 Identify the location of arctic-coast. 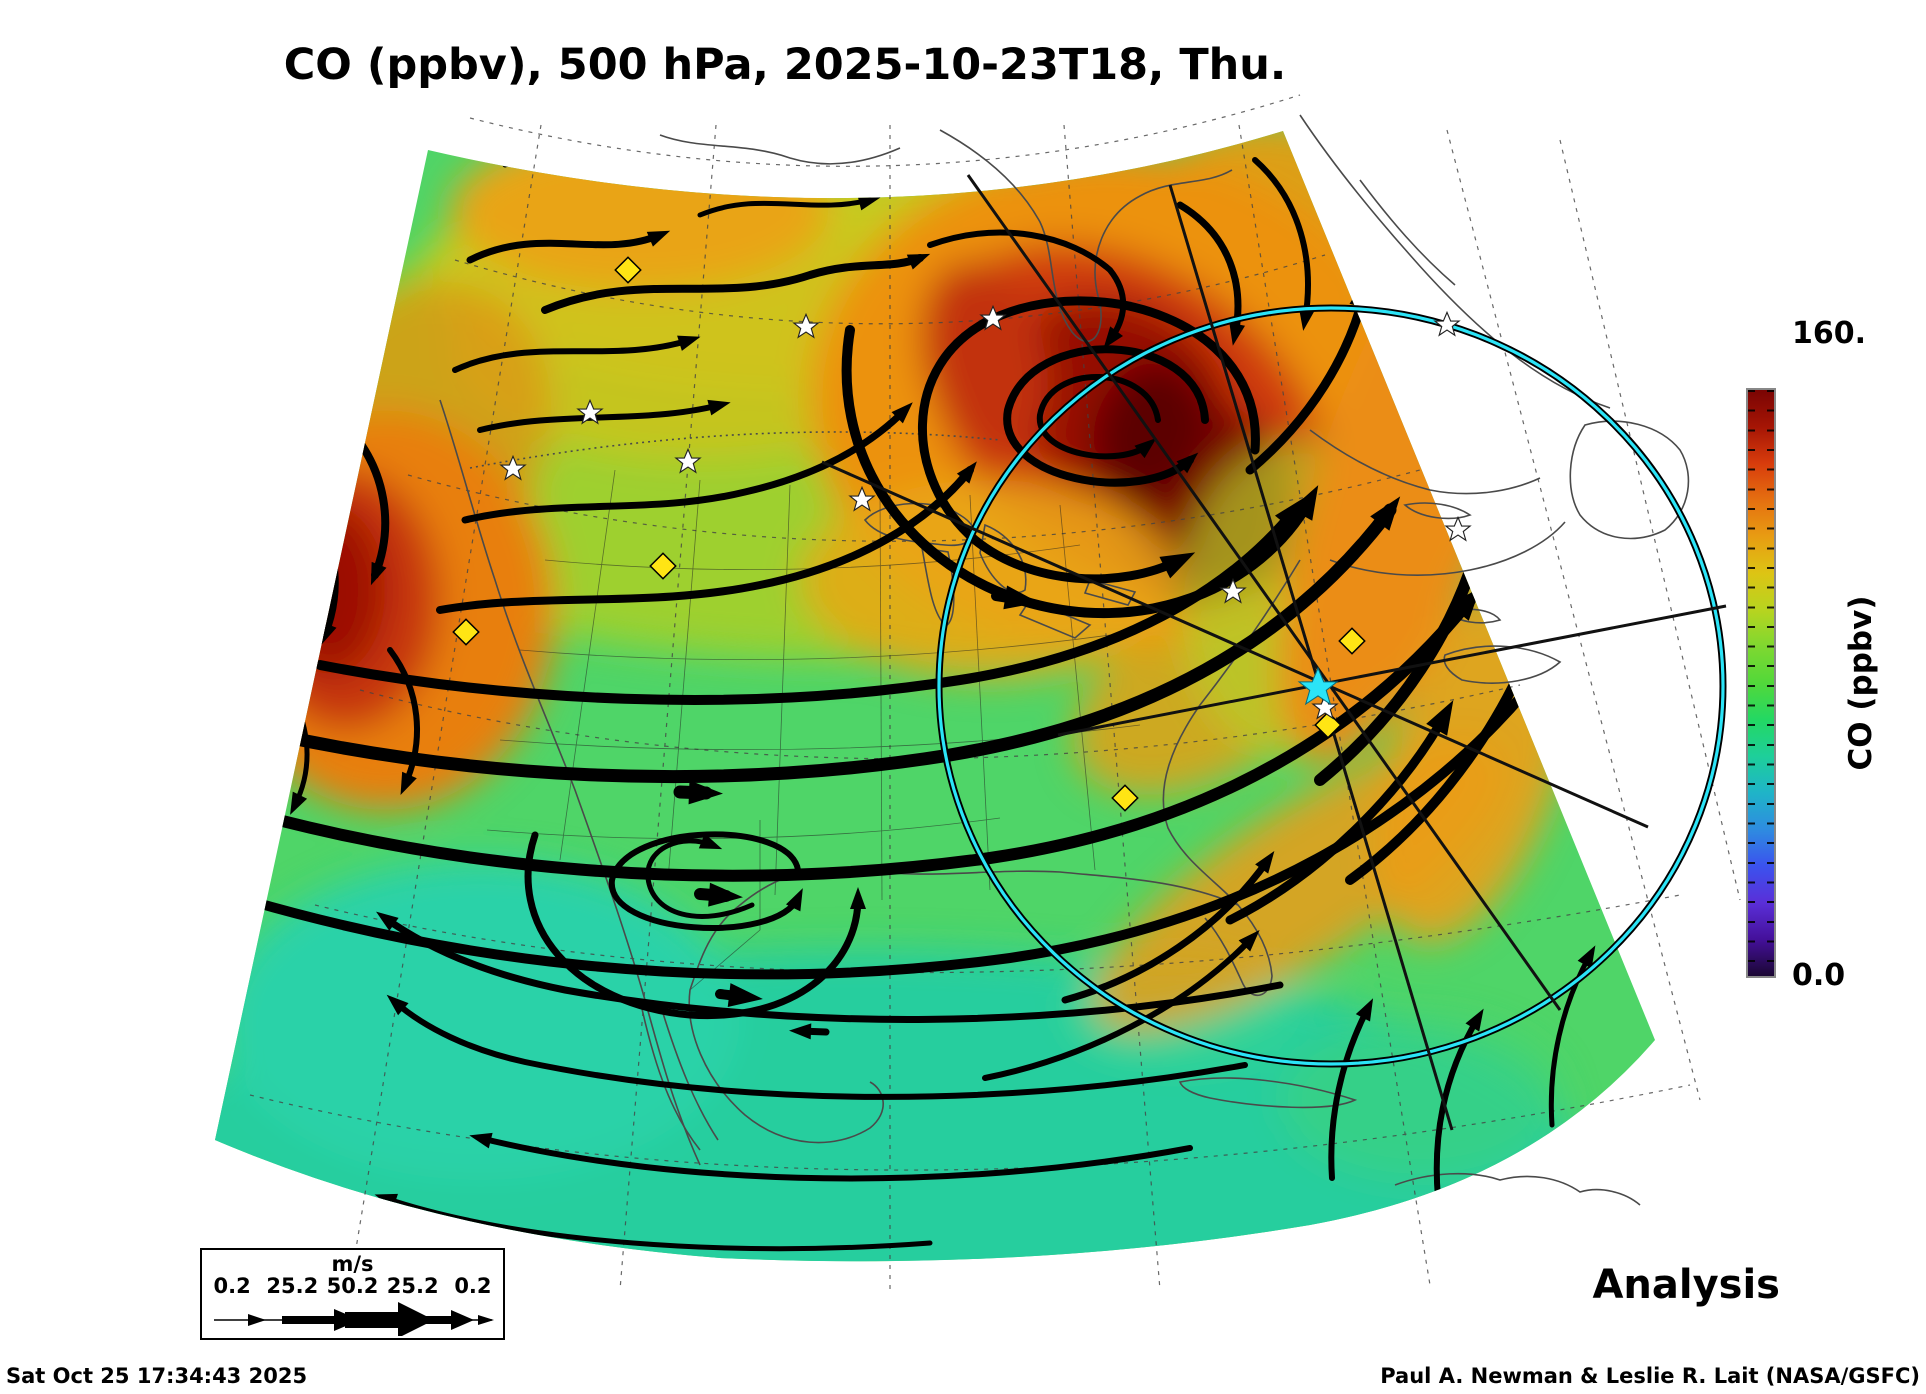
(780, 149).